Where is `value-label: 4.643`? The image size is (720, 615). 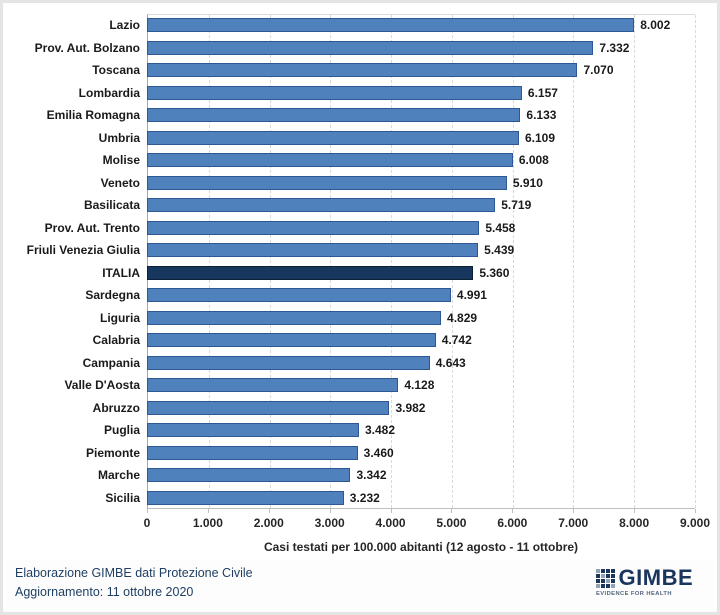 value-label: 4.643 is located at coordinates (450, 362).